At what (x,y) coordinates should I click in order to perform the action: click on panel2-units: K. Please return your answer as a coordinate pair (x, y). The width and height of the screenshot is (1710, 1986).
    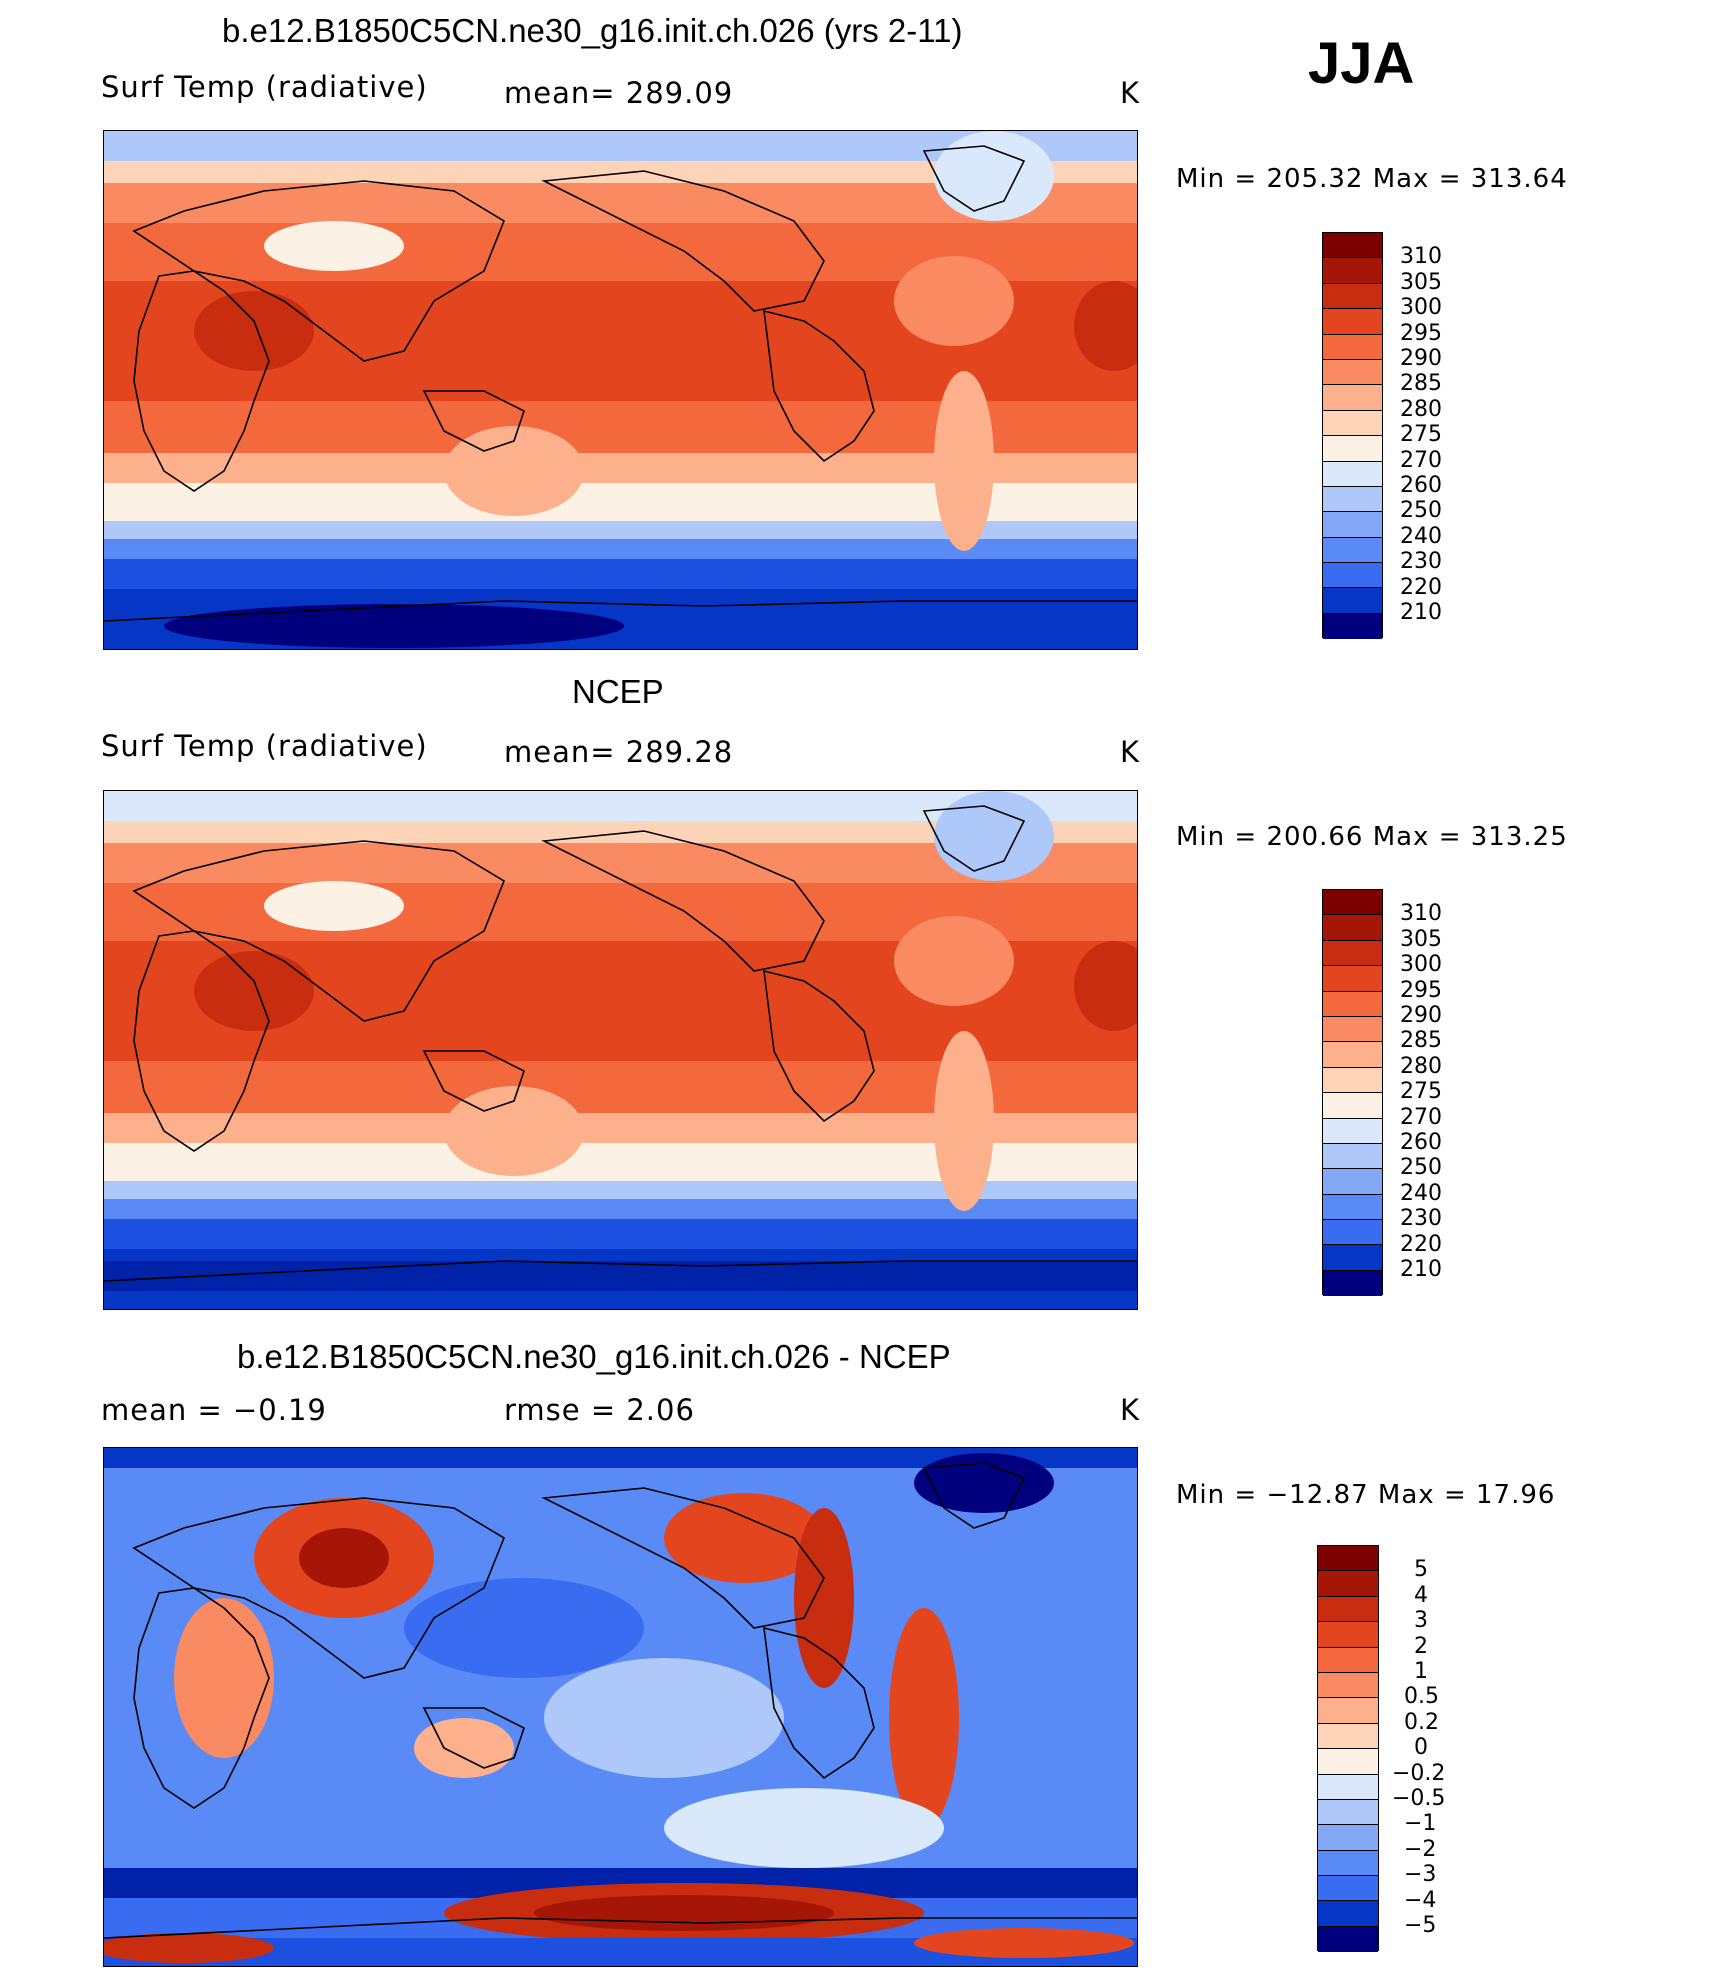
    Looking at the image, I should click on (1130, 752).